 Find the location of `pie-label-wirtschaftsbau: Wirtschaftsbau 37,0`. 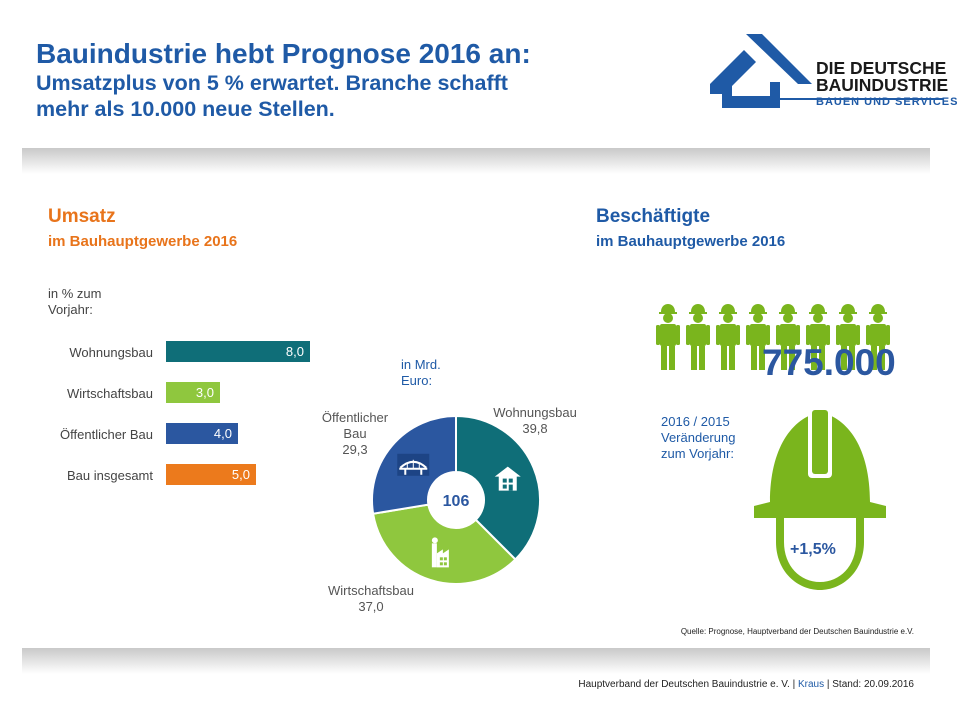

pie-label-wirtschaftsbau: Wirtschaftsbau 37,0 is located at coordinates (371, 599).